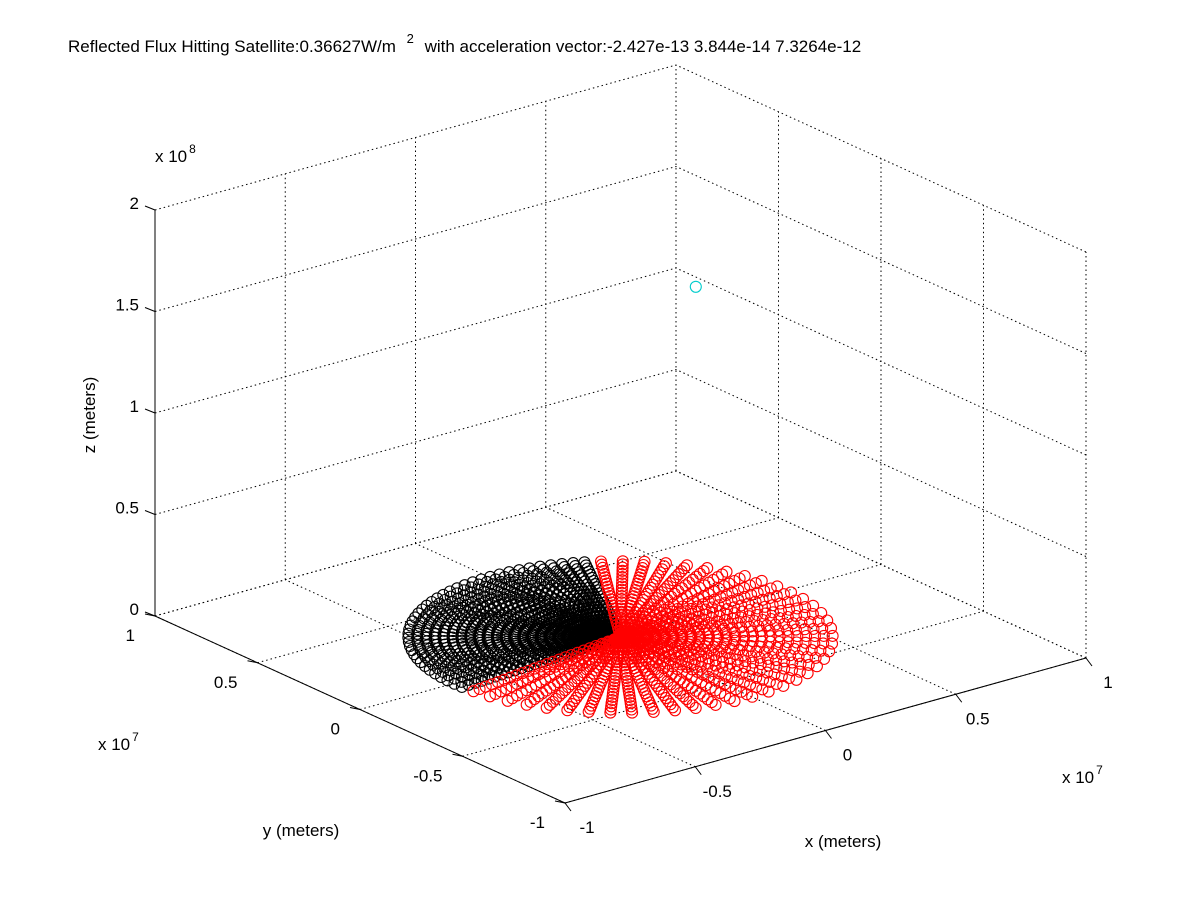 This screenshot has width=1201, height=900. What do you see at coordinates (301, 830) in the screenshot?
I see `y-axis-label: y (meters)` at bounding box center [301, 830].